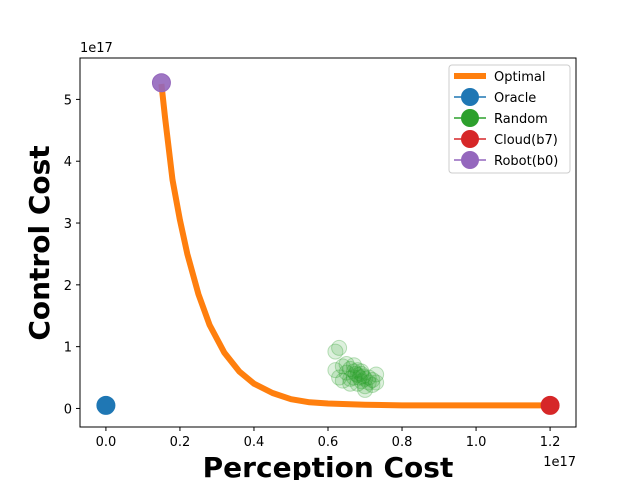 The width and height of the screenshot is (640, 480). I want to click on x-axis-title: Perception Cost, so click(328, 465).